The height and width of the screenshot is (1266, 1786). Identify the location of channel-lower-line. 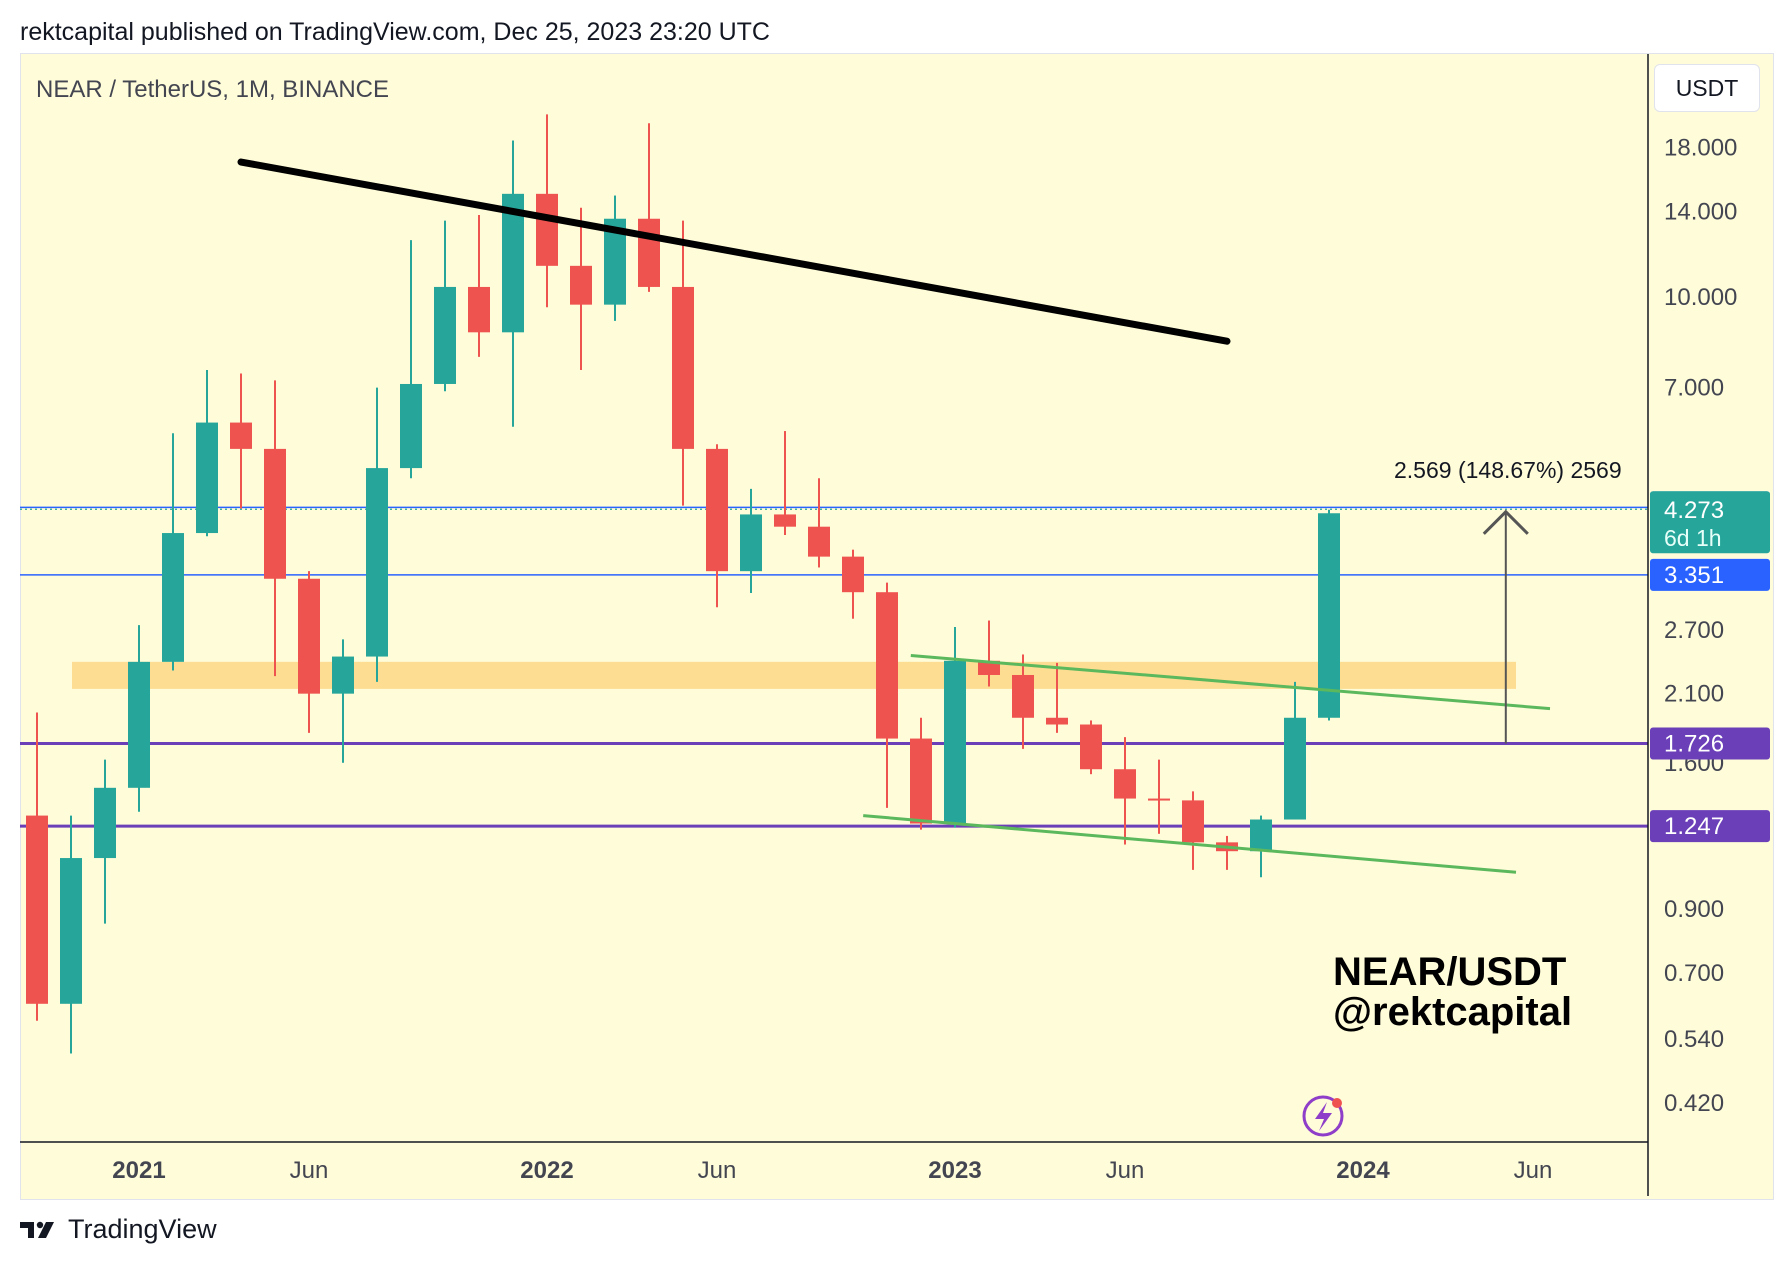
(1190, 844).